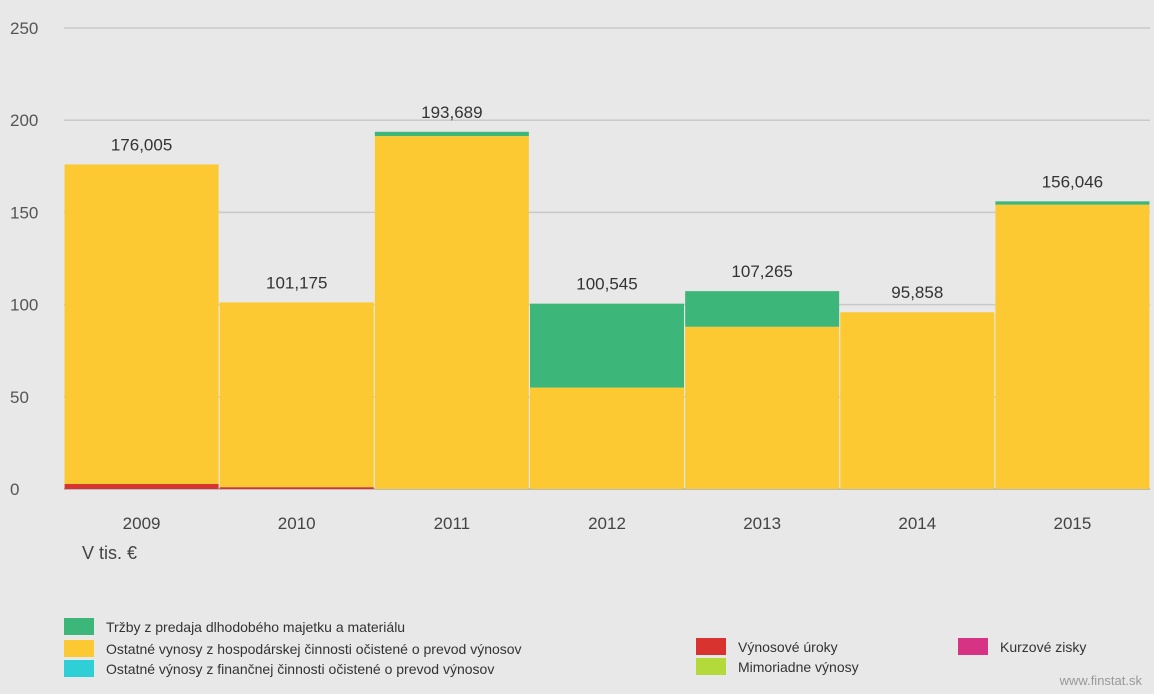 The image size is (1154, 694). What do you see at coordinates (24, 305) in the screenshot?
I see `y-tick-label: 100` at bounding box center [24, 305].